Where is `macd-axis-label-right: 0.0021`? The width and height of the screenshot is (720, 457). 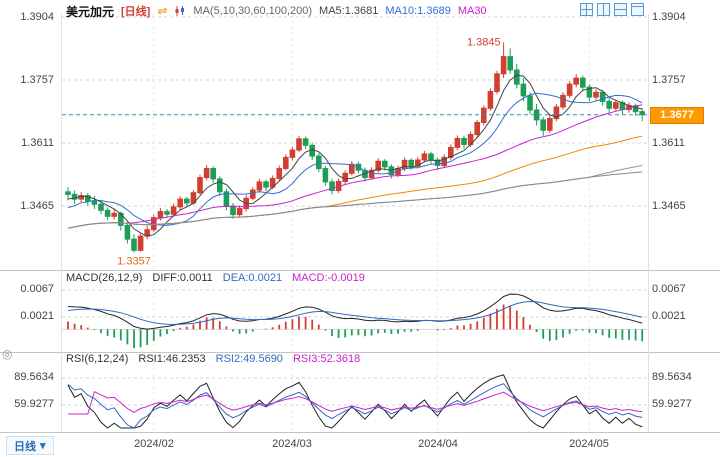 macd-axis-label-right: 0.0021 is located at coordinates (669, 316).